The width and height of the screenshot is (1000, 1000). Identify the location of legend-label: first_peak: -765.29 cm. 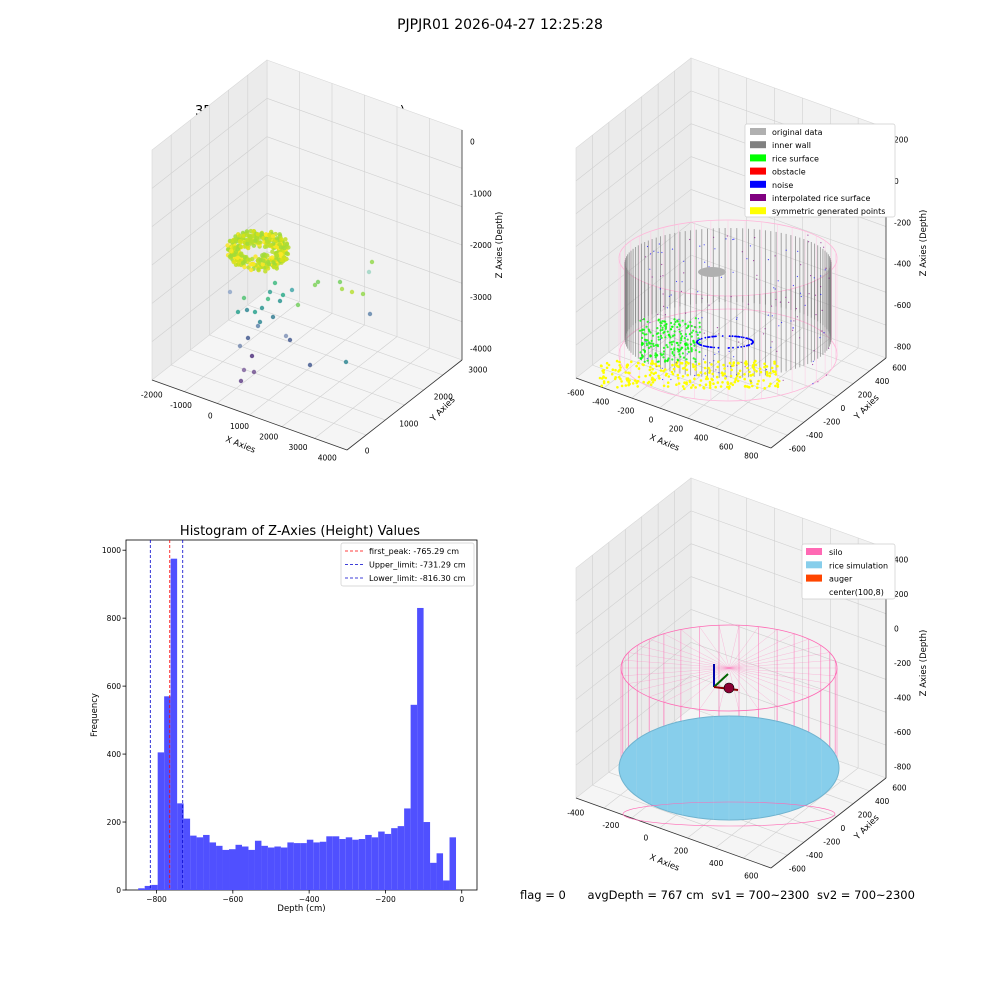
(414, 551).